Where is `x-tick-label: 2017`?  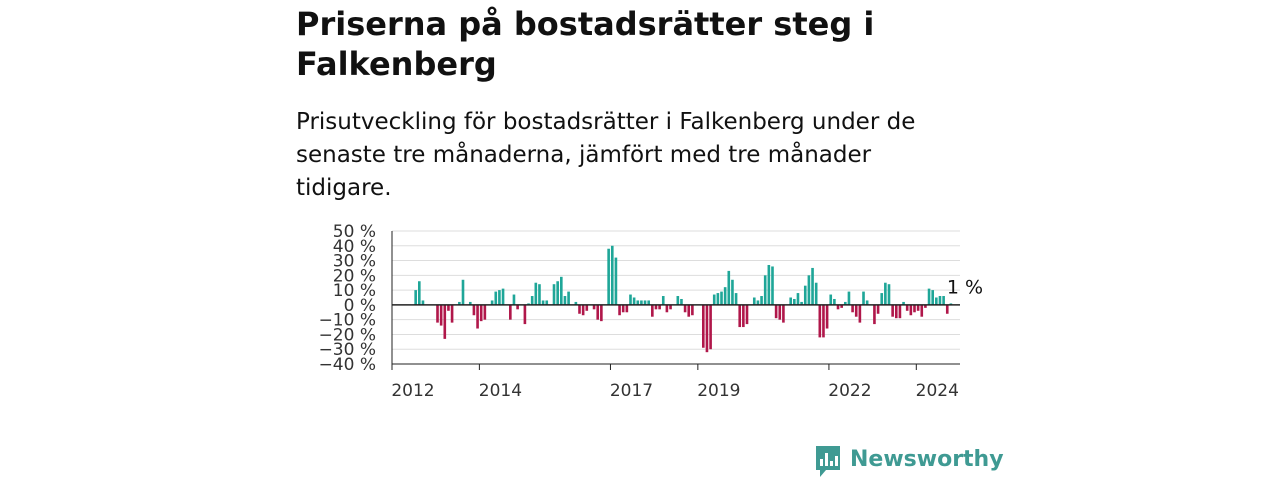
x-tick-label: 2017 is located at coordinates (631, 391).